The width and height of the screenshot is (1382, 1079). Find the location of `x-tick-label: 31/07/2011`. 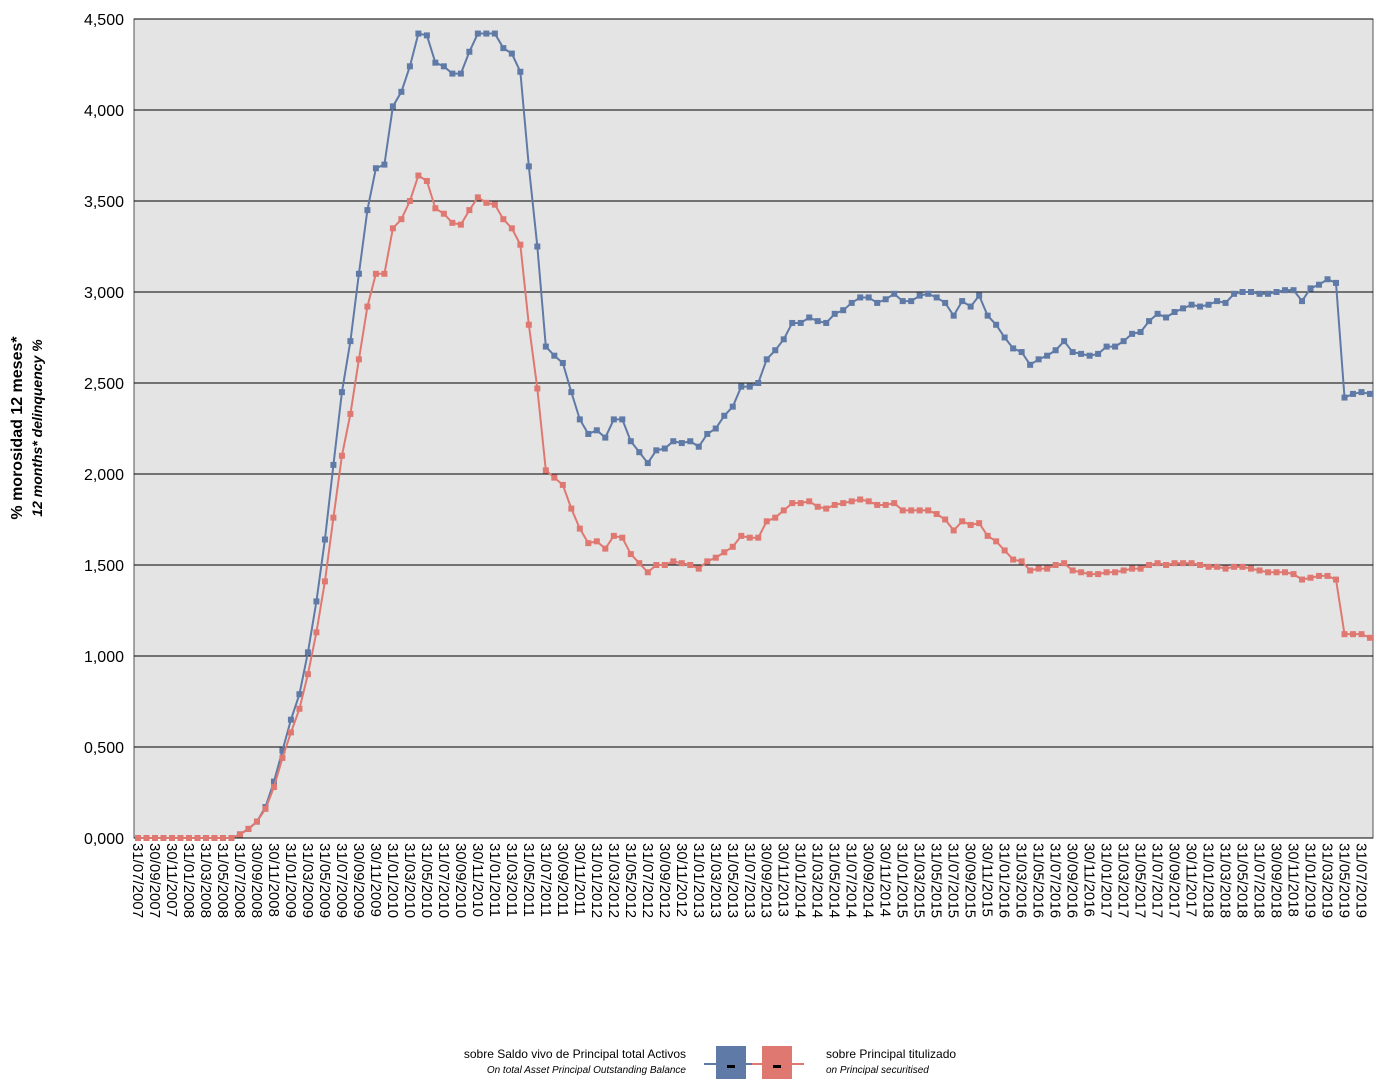

x-tick-label: 31/07/2011 is located at coordinates (545, 880).